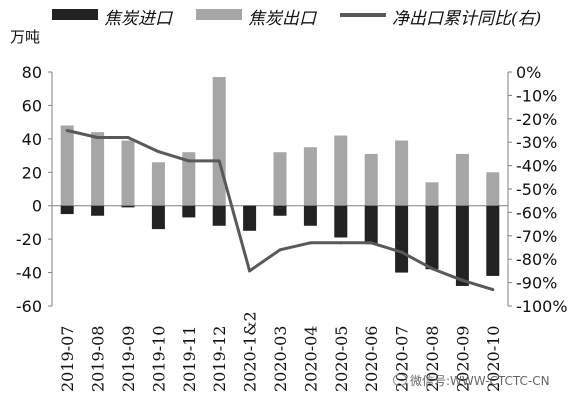 The image size is (585, 410). I want to click on x-tick-label: 2019-07, so click(67, 359).